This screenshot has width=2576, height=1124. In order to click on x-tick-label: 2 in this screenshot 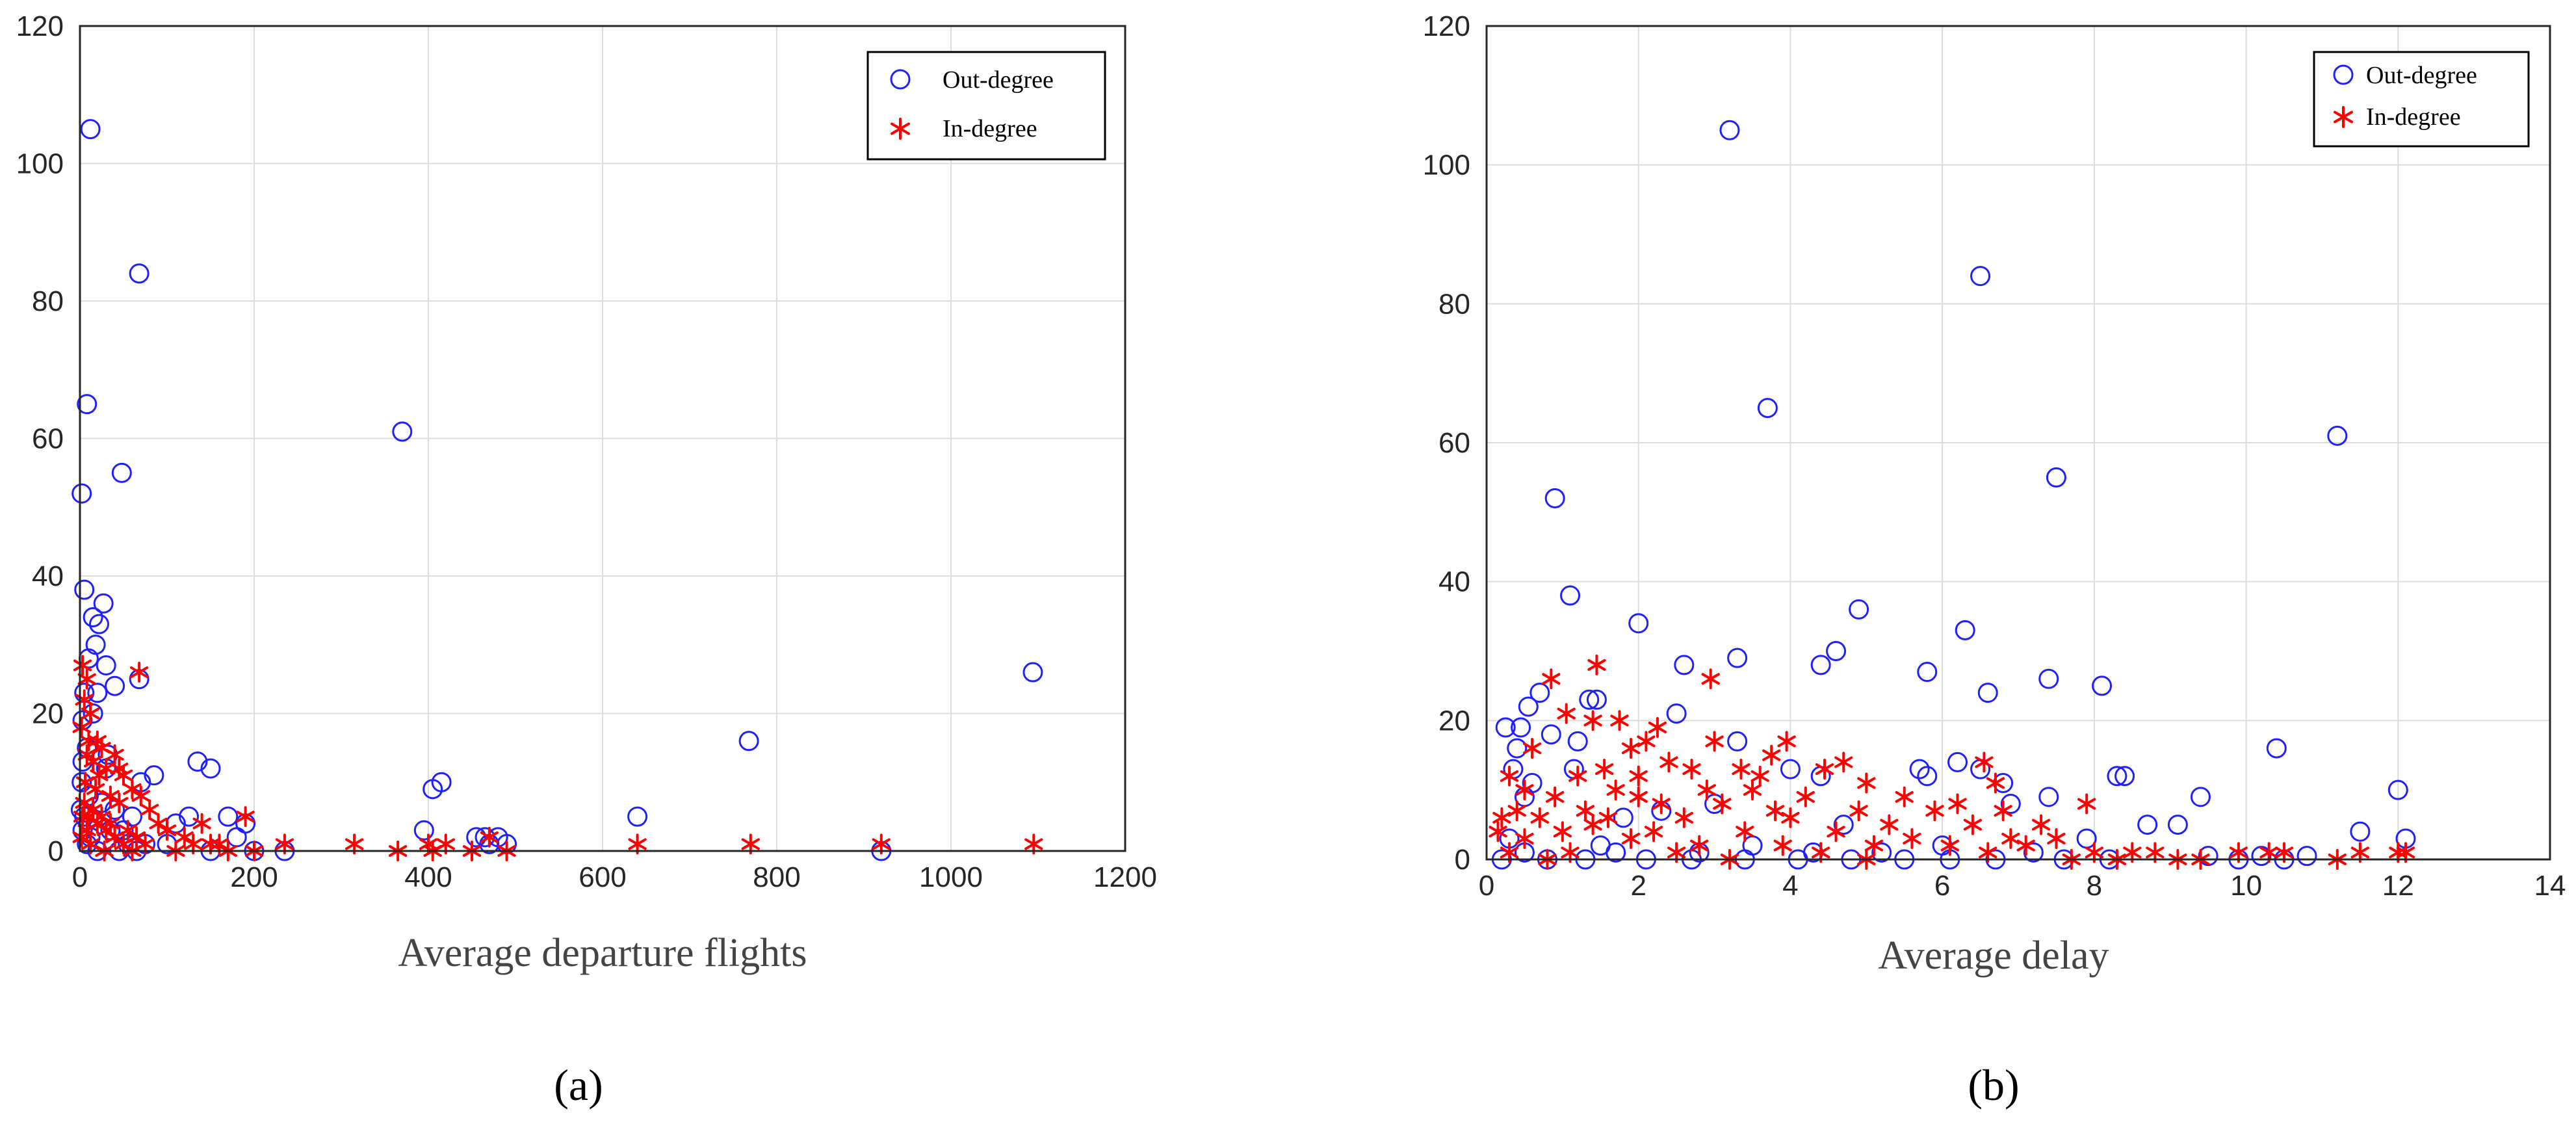, I will do `click(1638, 886)`.